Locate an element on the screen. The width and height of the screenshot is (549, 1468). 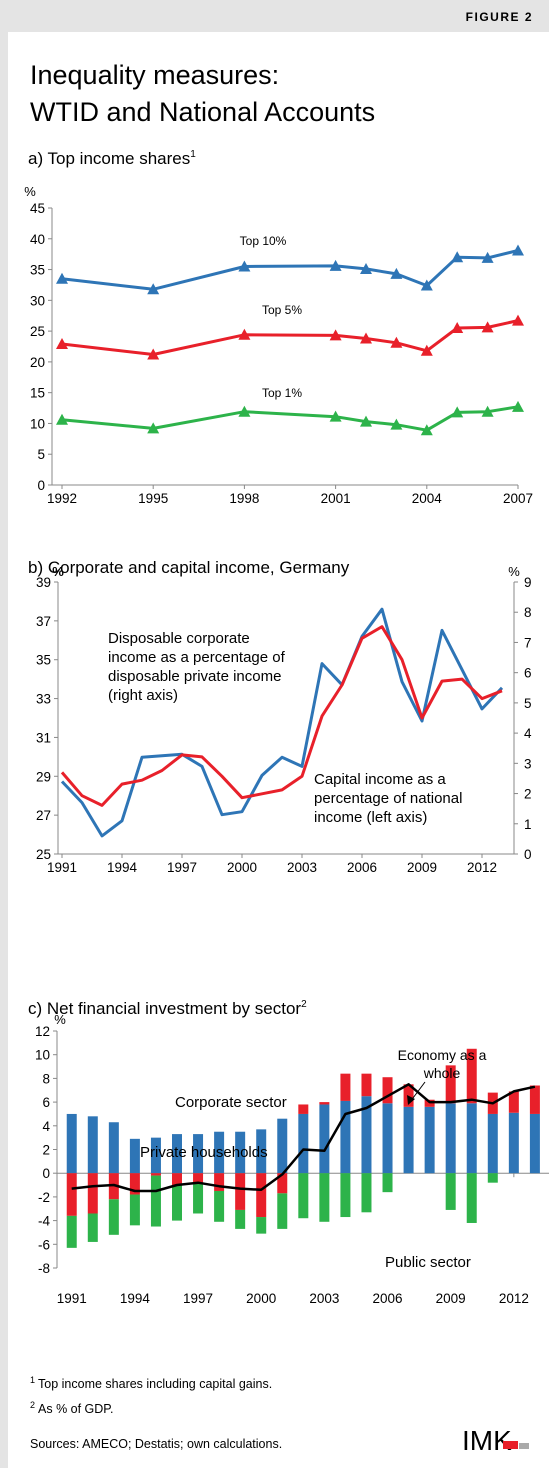
x-tick-label: 1995 is located at coordinates (153, 498).